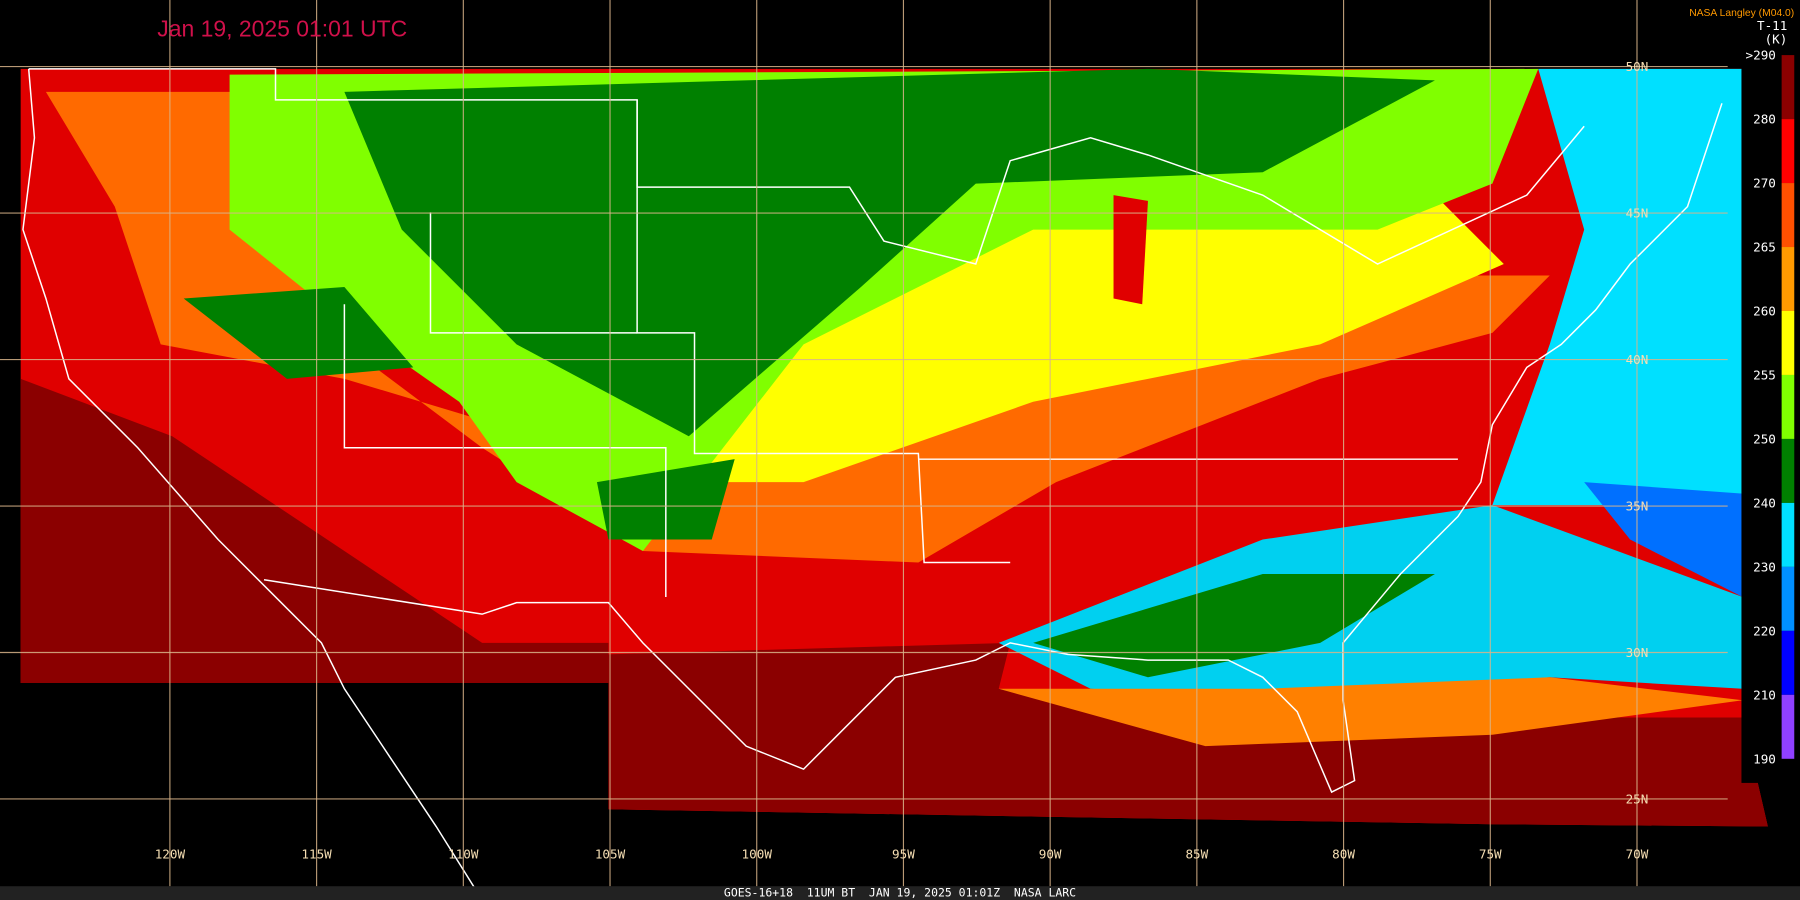 Image resolution: width=1800 pixels, height=900 pixels. Describe the element at coordinates (1490, 854) in the screenshot. I see `longitude-label: 75W` at that location.